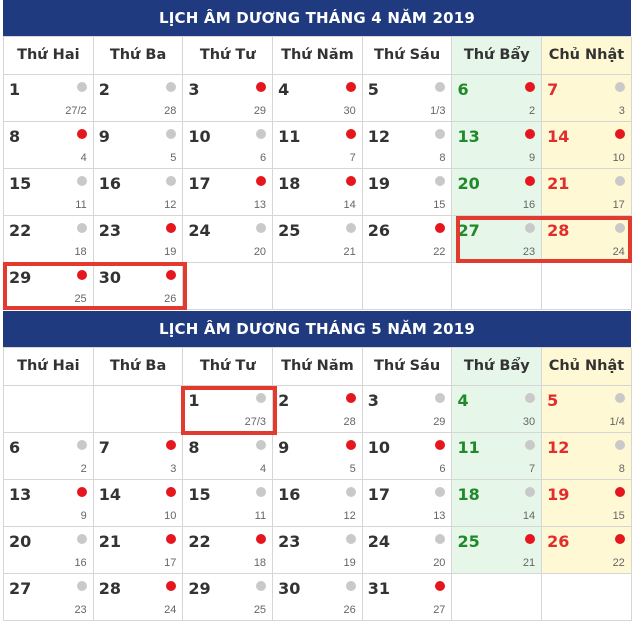  What do you see at coordinates (173, 158) in the screenshot?
I see `lunar-date: 5` at bounding box center [173, 158].